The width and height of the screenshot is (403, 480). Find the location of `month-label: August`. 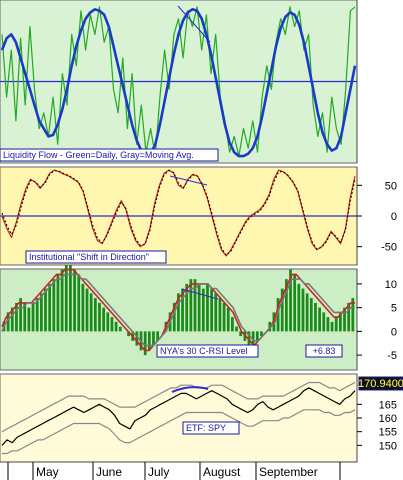

month-label: August is located at coordinates (222, 472).